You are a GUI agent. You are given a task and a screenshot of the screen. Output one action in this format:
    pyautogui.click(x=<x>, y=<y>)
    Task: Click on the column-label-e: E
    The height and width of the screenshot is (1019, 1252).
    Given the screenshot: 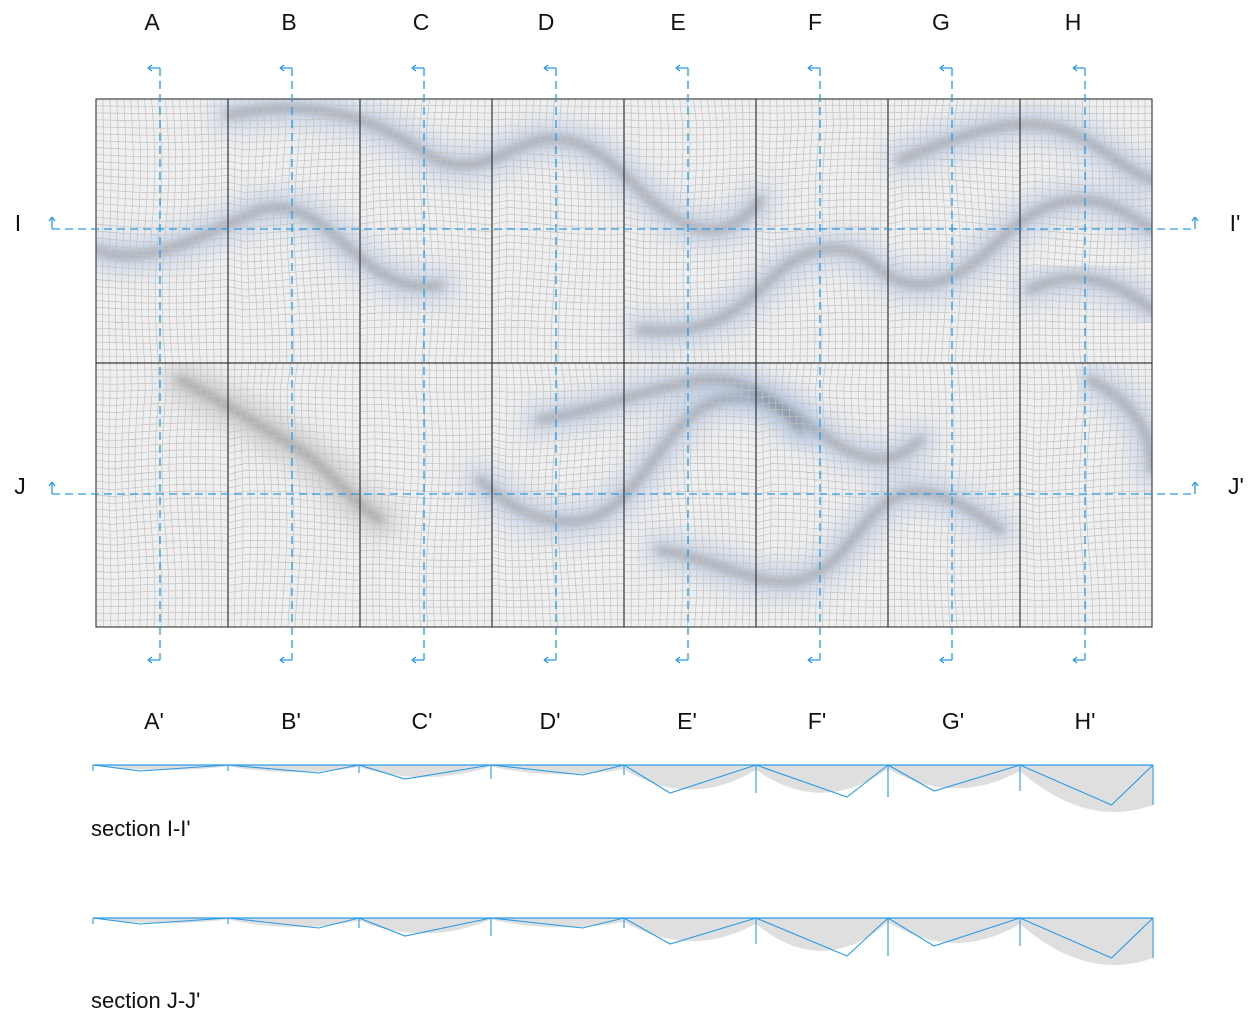 What is the action you would take?
    pyautogui.click(x=677, y=22)
    